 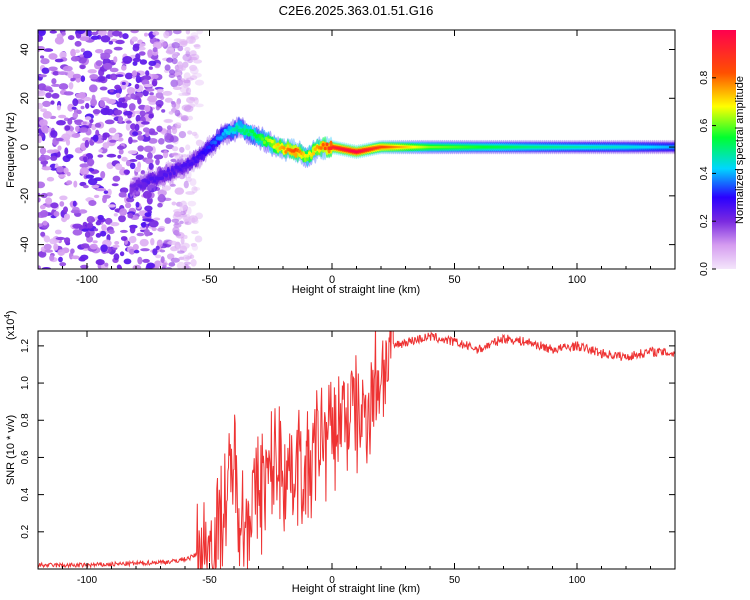 I want to click on y-tick-label: 40, so click(x=25, y=49).